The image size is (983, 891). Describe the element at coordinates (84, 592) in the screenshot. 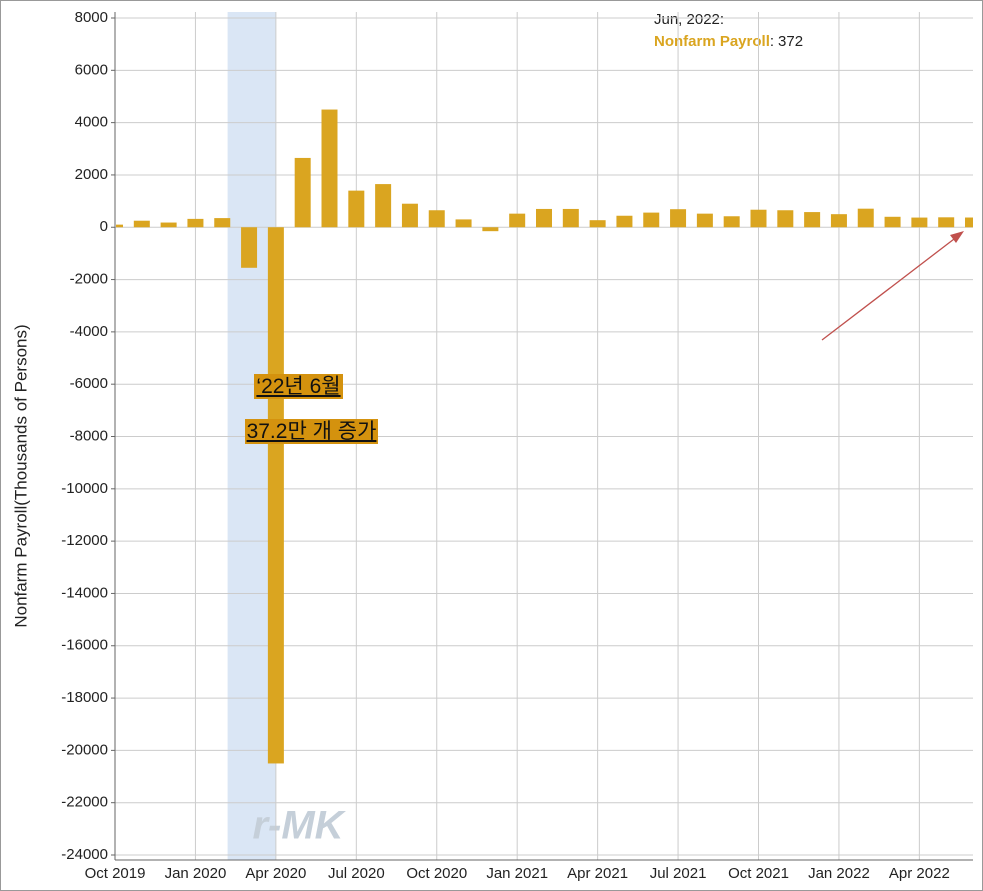

I see `y-tick-label: -14000` at that location.